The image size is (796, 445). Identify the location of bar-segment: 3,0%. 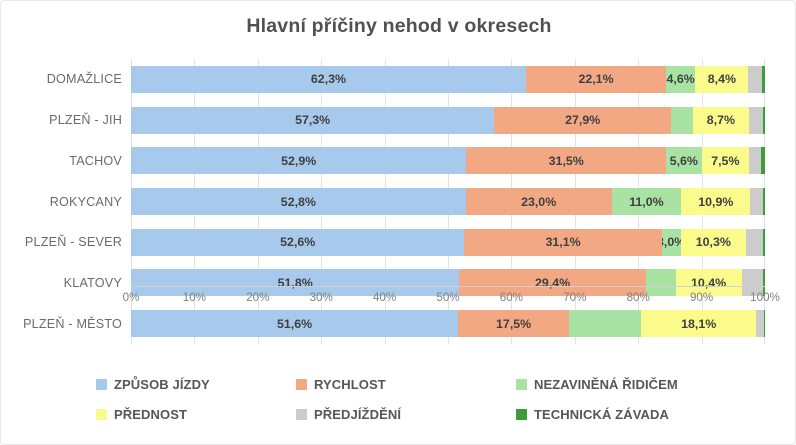
(671, 242).